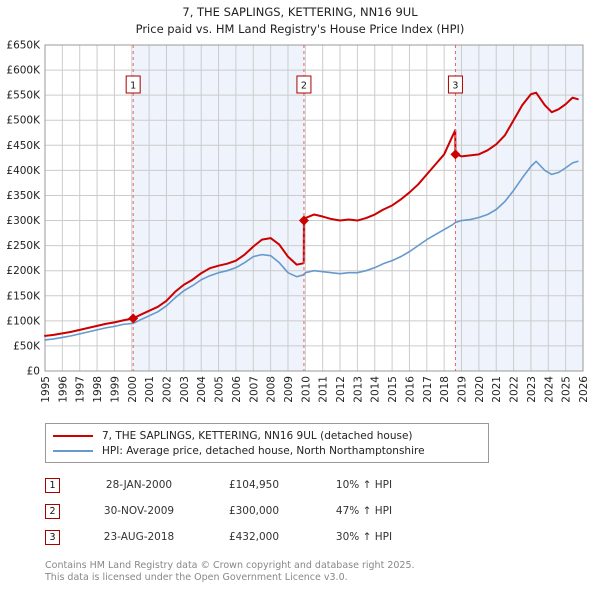  Describe the element at coordinates (73, 435) in the screenshot. I see `legend-swatch-price` at that location.